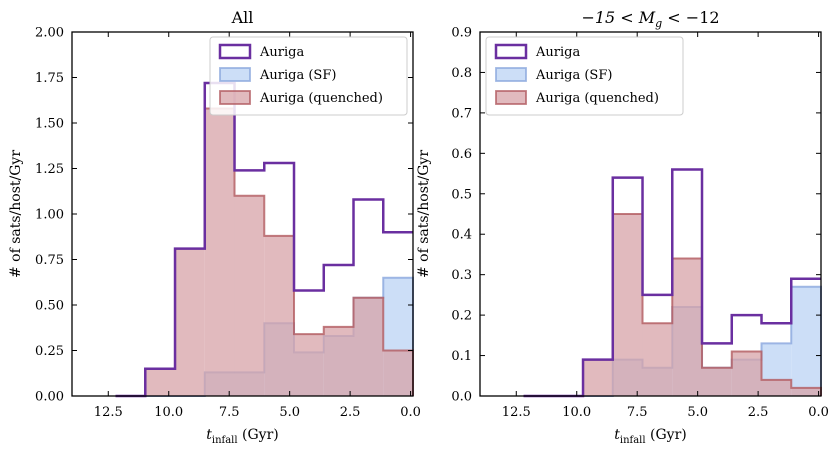  What do you see at coordinates (461, 73) in the screenshot?
I see `y-tick-label: 0.8` at bounding box center [461, 73].